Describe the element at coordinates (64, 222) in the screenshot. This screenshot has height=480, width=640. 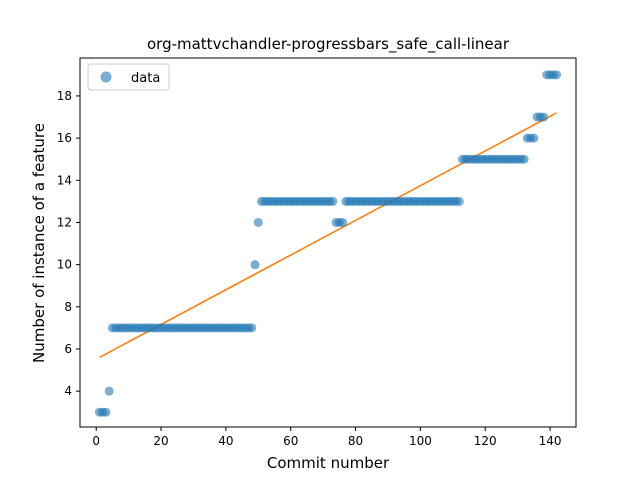
I see `y-tick-label: 12` at that location.